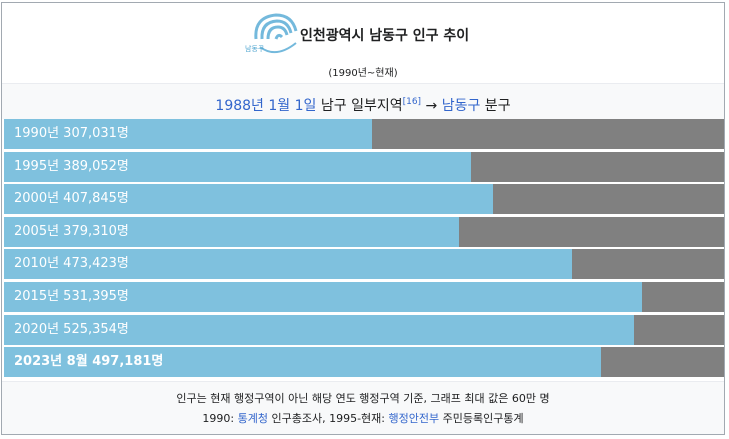  I want to click on bar-row: 2015년 531,395명, so click(364, 296).